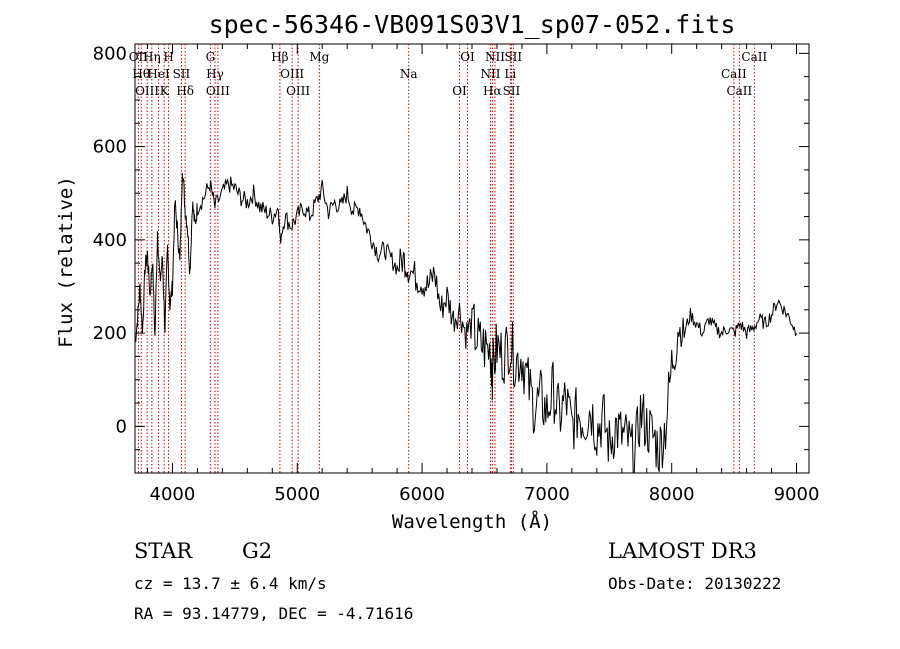 Image resolution: width=900 pixels, height=649 pixels. What do you see at coordinates (110, 333) in the screenshot?
I see `y-tick-label: 200` at bounding box center [110, 333].